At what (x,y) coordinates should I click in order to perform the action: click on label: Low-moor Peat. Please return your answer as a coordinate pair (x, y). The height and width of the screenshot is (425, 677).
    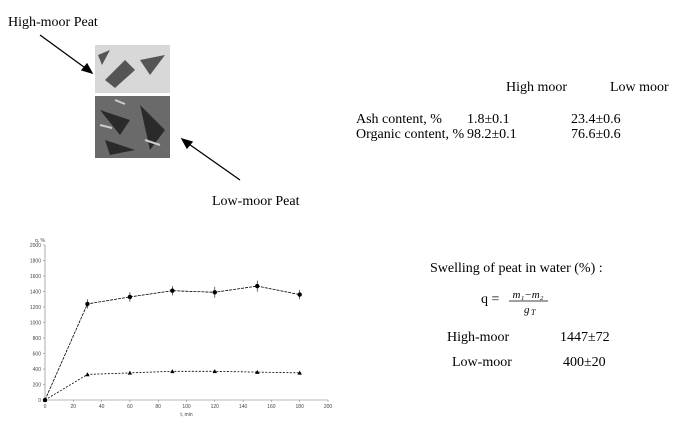
    Looking at the image, I should click on (256, 201).